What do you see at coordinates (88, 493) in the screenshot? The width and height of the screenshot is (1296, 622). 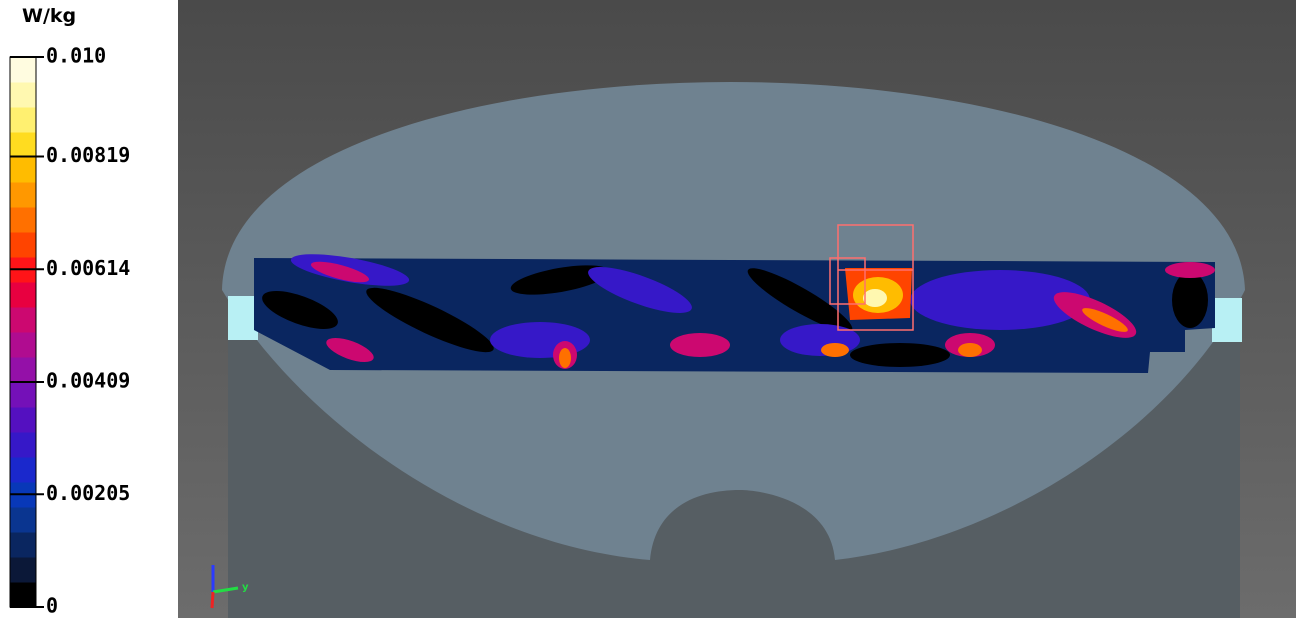 I see `colorbar-tick-label: 0.00205` at bounding box center [88, 493].